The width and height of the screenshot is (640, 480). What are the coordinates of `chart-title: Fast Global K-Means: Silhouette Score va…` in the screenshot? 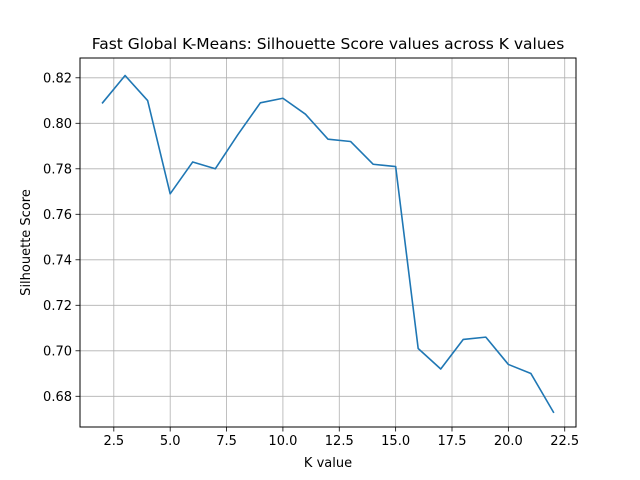 It's located at (328, 44).